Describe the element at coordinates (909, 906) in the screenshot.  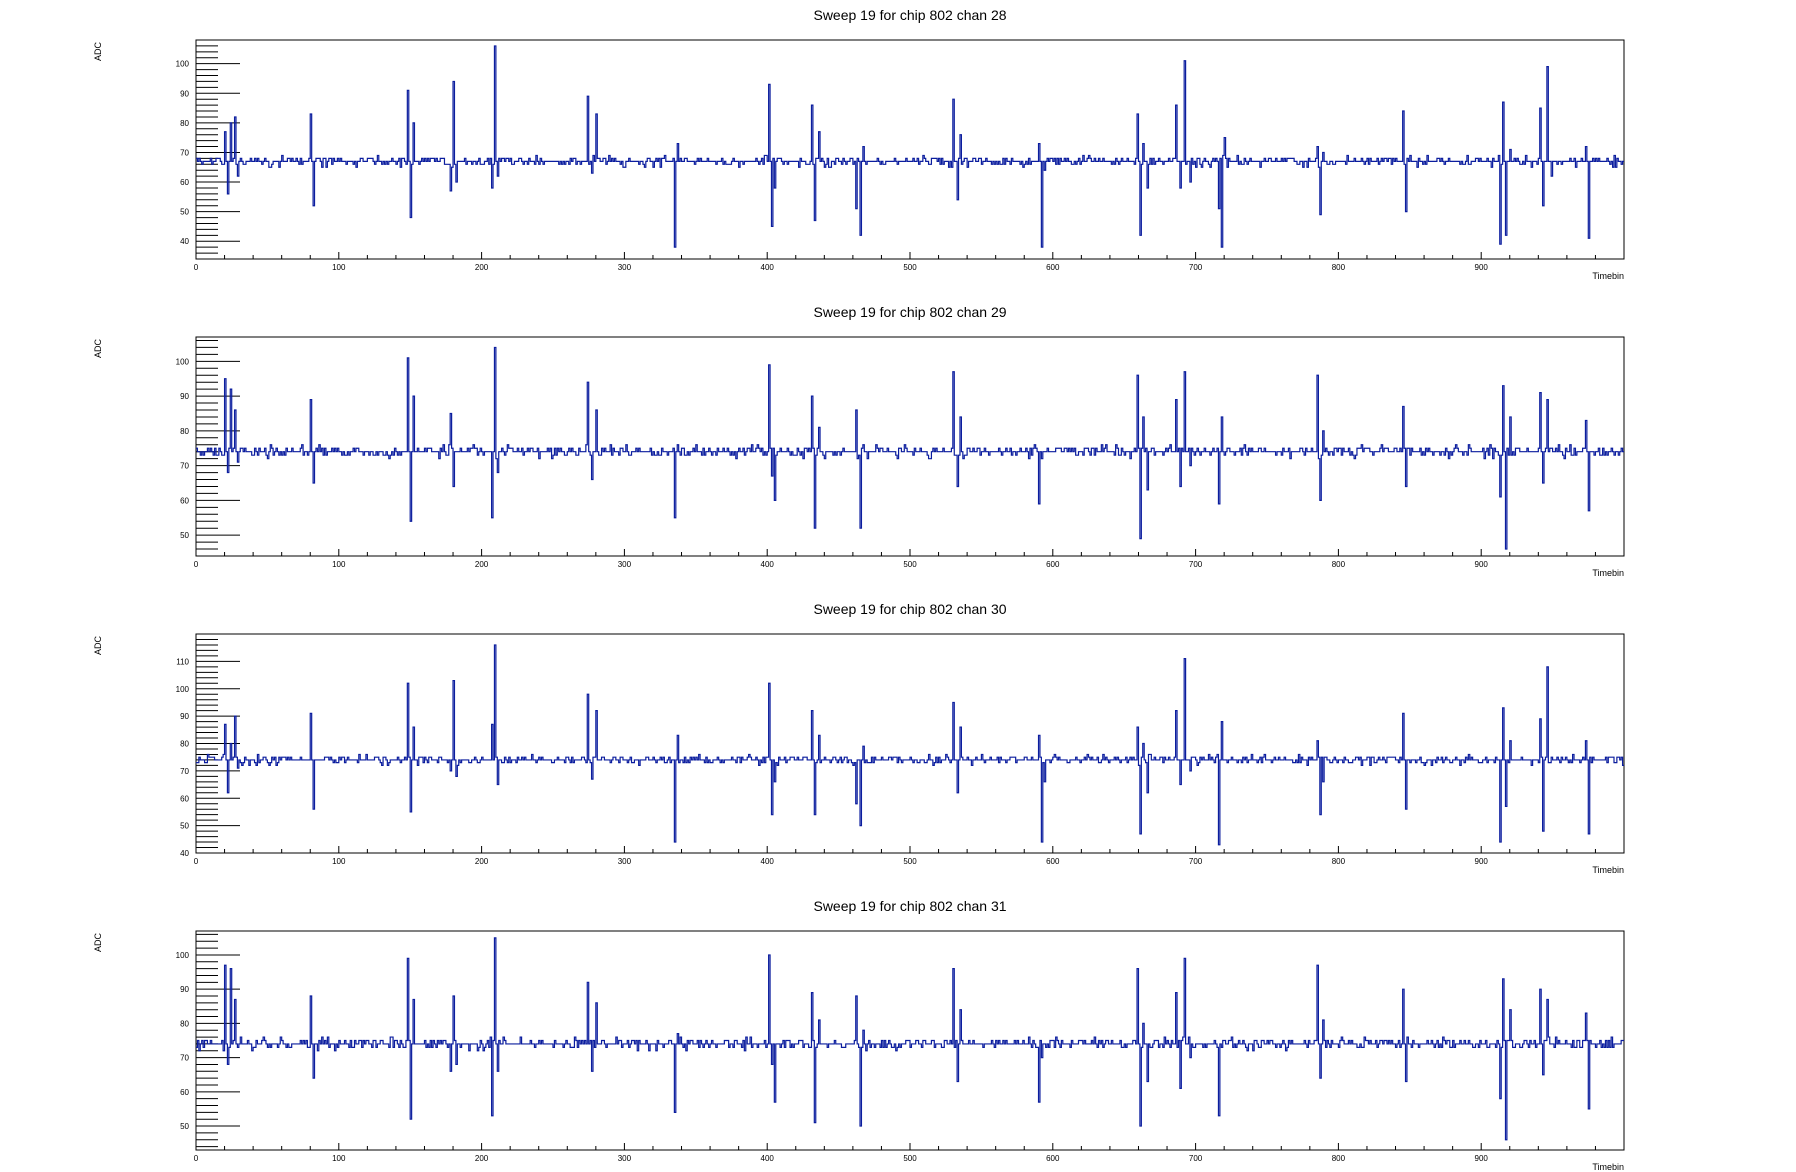
I see `panel-title: Sweep 19 for chip 802 chan 31` at that location.